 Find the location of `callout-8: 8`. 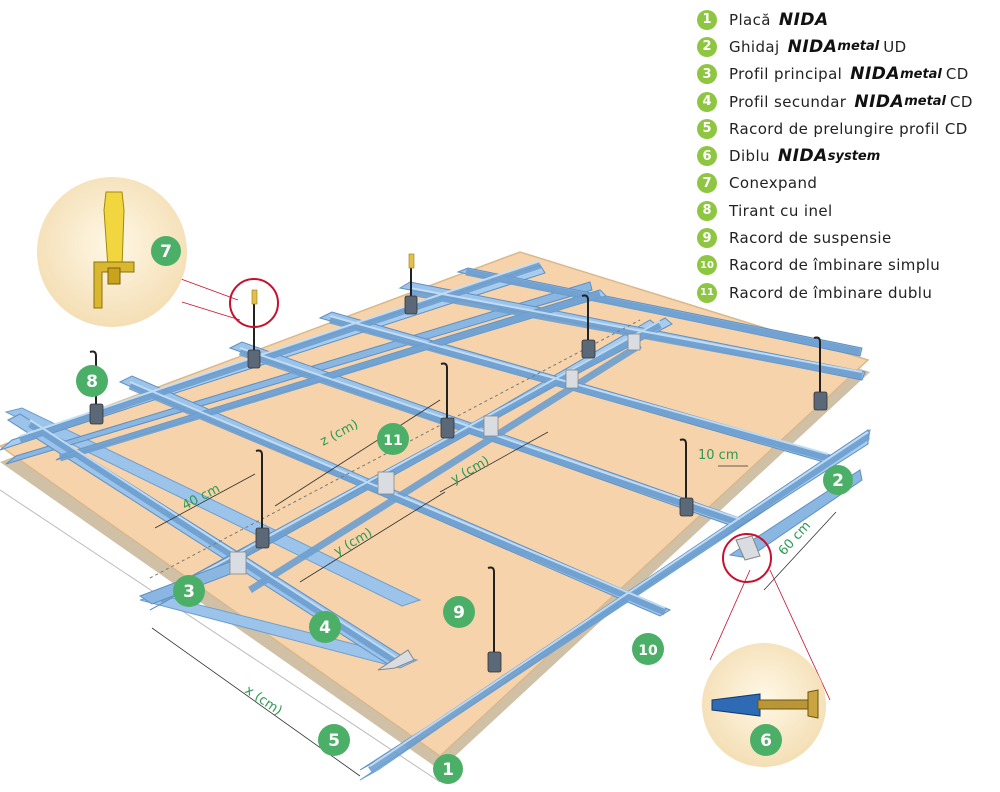

callout-8: 8 is located at coordinates (92, 381).